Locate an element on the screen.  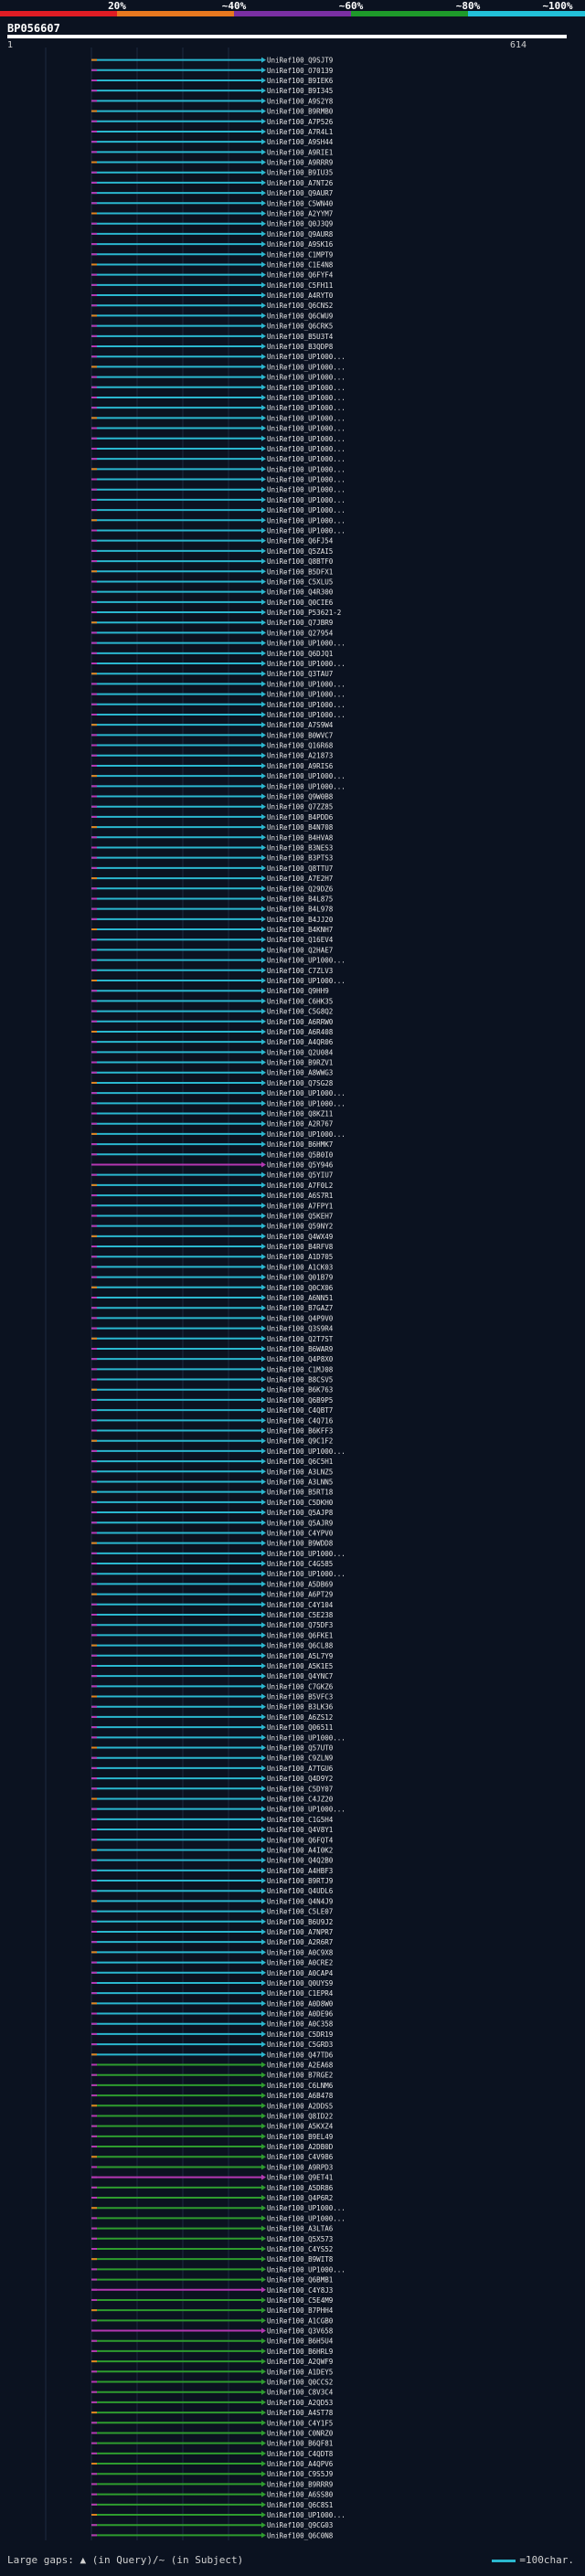
hit-label: UniRef100_B5DFX1 is located at coordinates (300, 571).